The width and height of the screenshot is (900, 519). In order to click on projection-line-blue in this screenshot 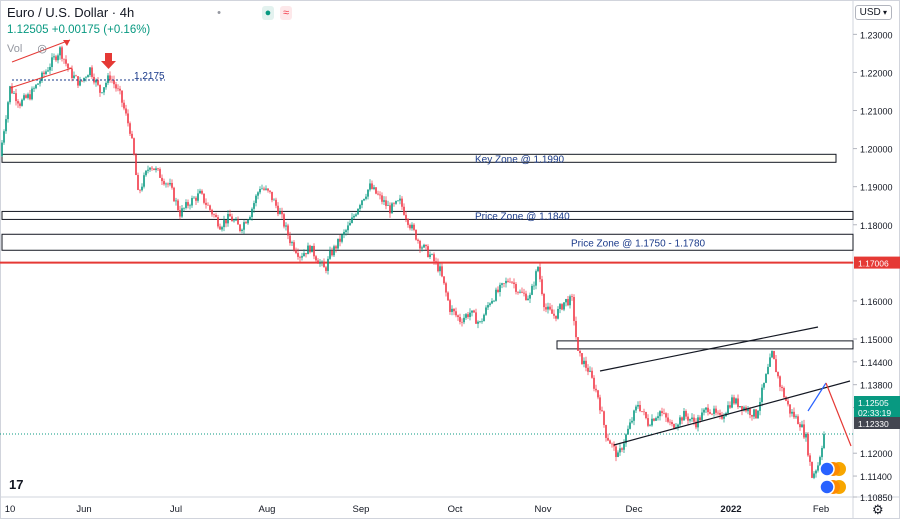, I will do `click(817, 397)`.